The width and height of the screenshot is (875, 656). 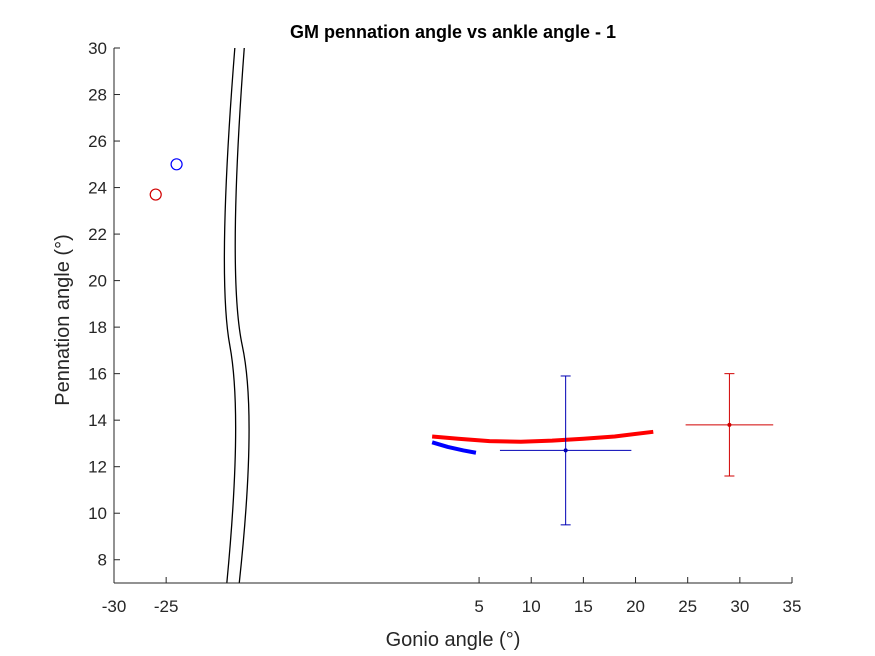 I want to click on y-tick-label: 8, so click(x=102, y=560).